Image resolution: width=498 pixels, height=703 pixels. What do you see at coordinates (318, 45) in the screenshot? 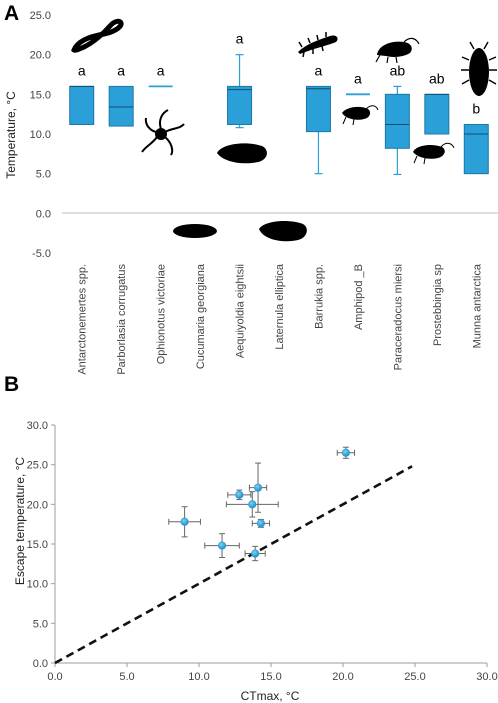
I see `polychaete-silhouette-icon` at bounding box center [318, 45].